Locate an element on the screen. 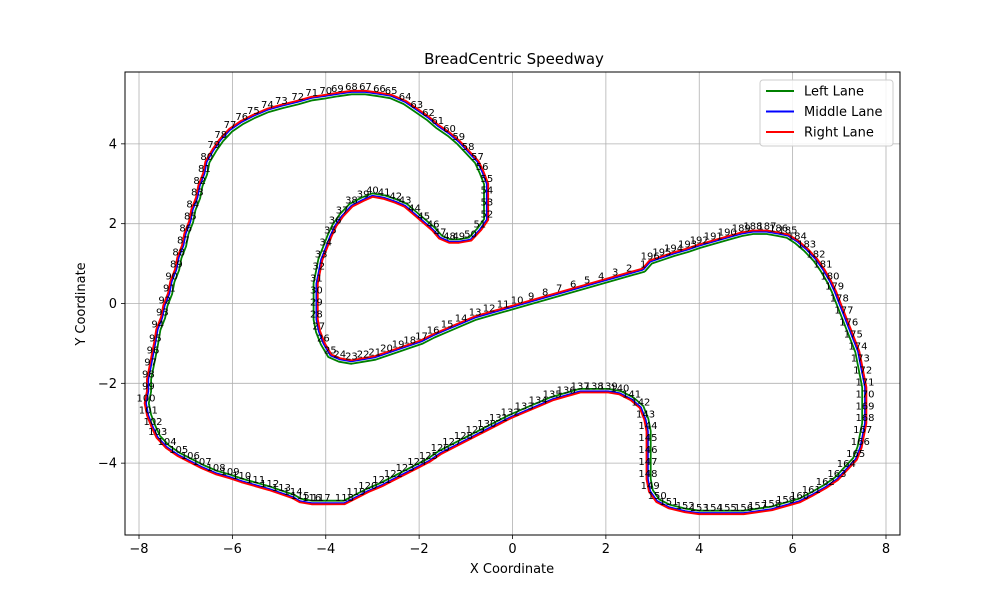 The image size is (1000, 600). waypoint-label: 38 is located at coordinates (351, 201).